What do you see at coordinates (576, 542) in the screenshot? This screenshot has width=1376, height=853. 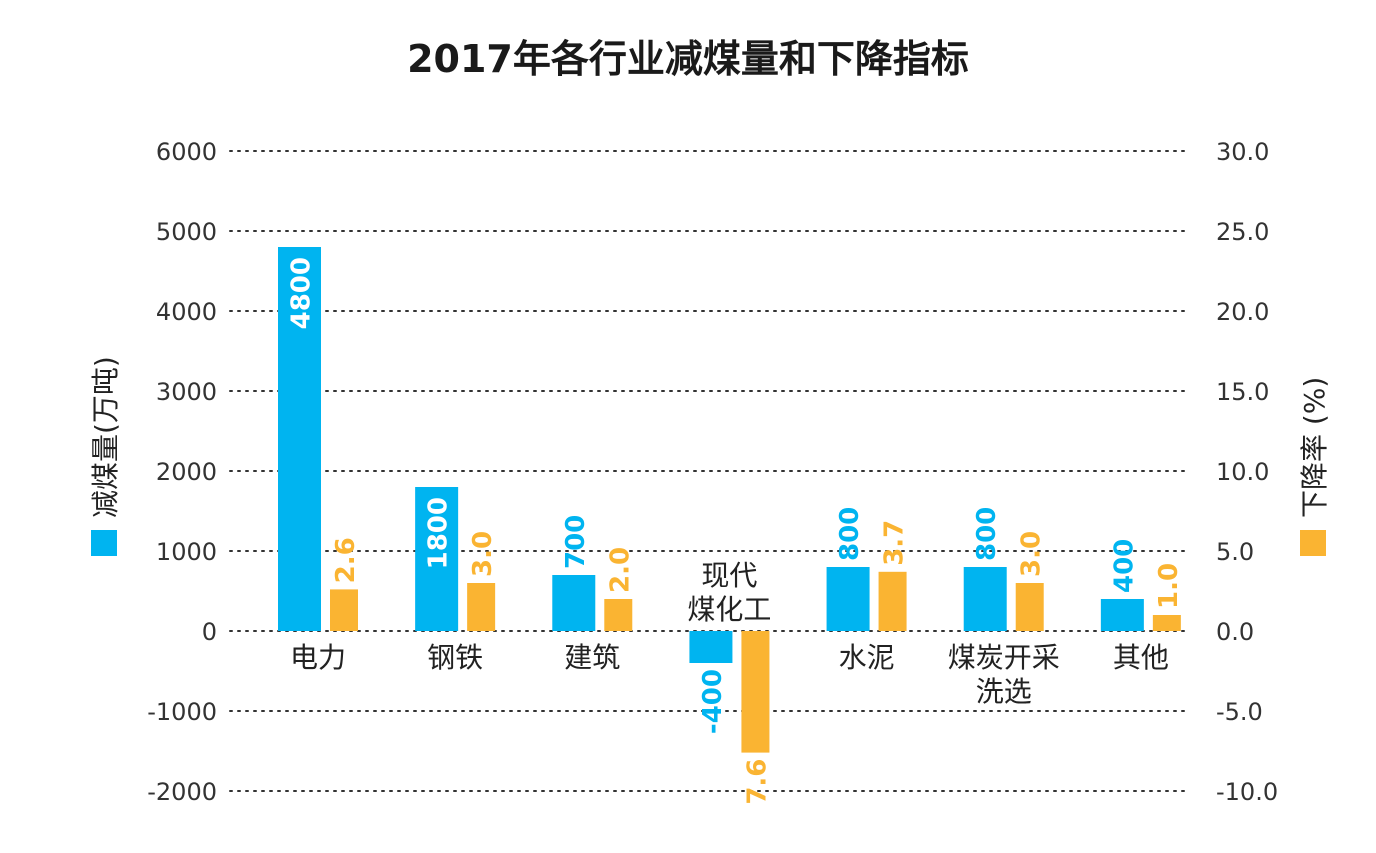 I see `data-label-reduction: 700` at bounding box center [576, 542].